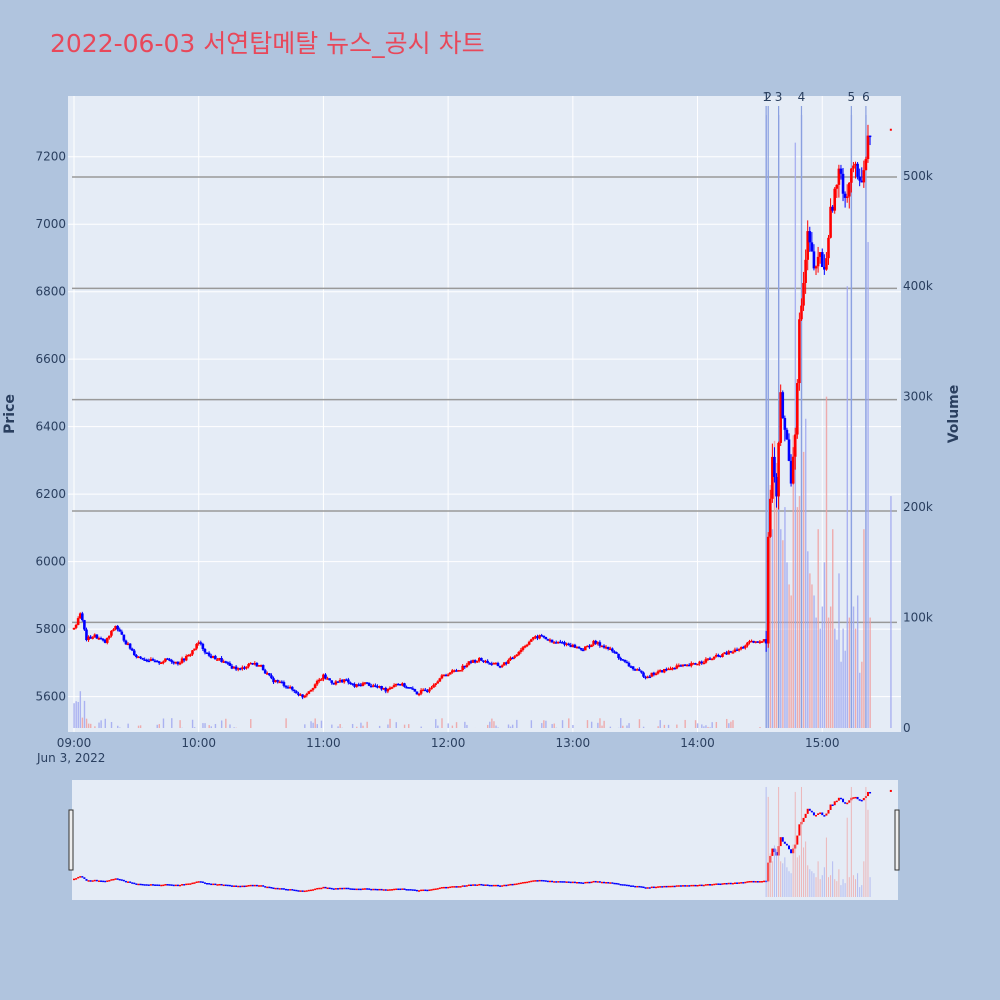  Describe the element at coordinates (918, 397) in the screenshot. I see `y2-tick-label: 300k` at that location.